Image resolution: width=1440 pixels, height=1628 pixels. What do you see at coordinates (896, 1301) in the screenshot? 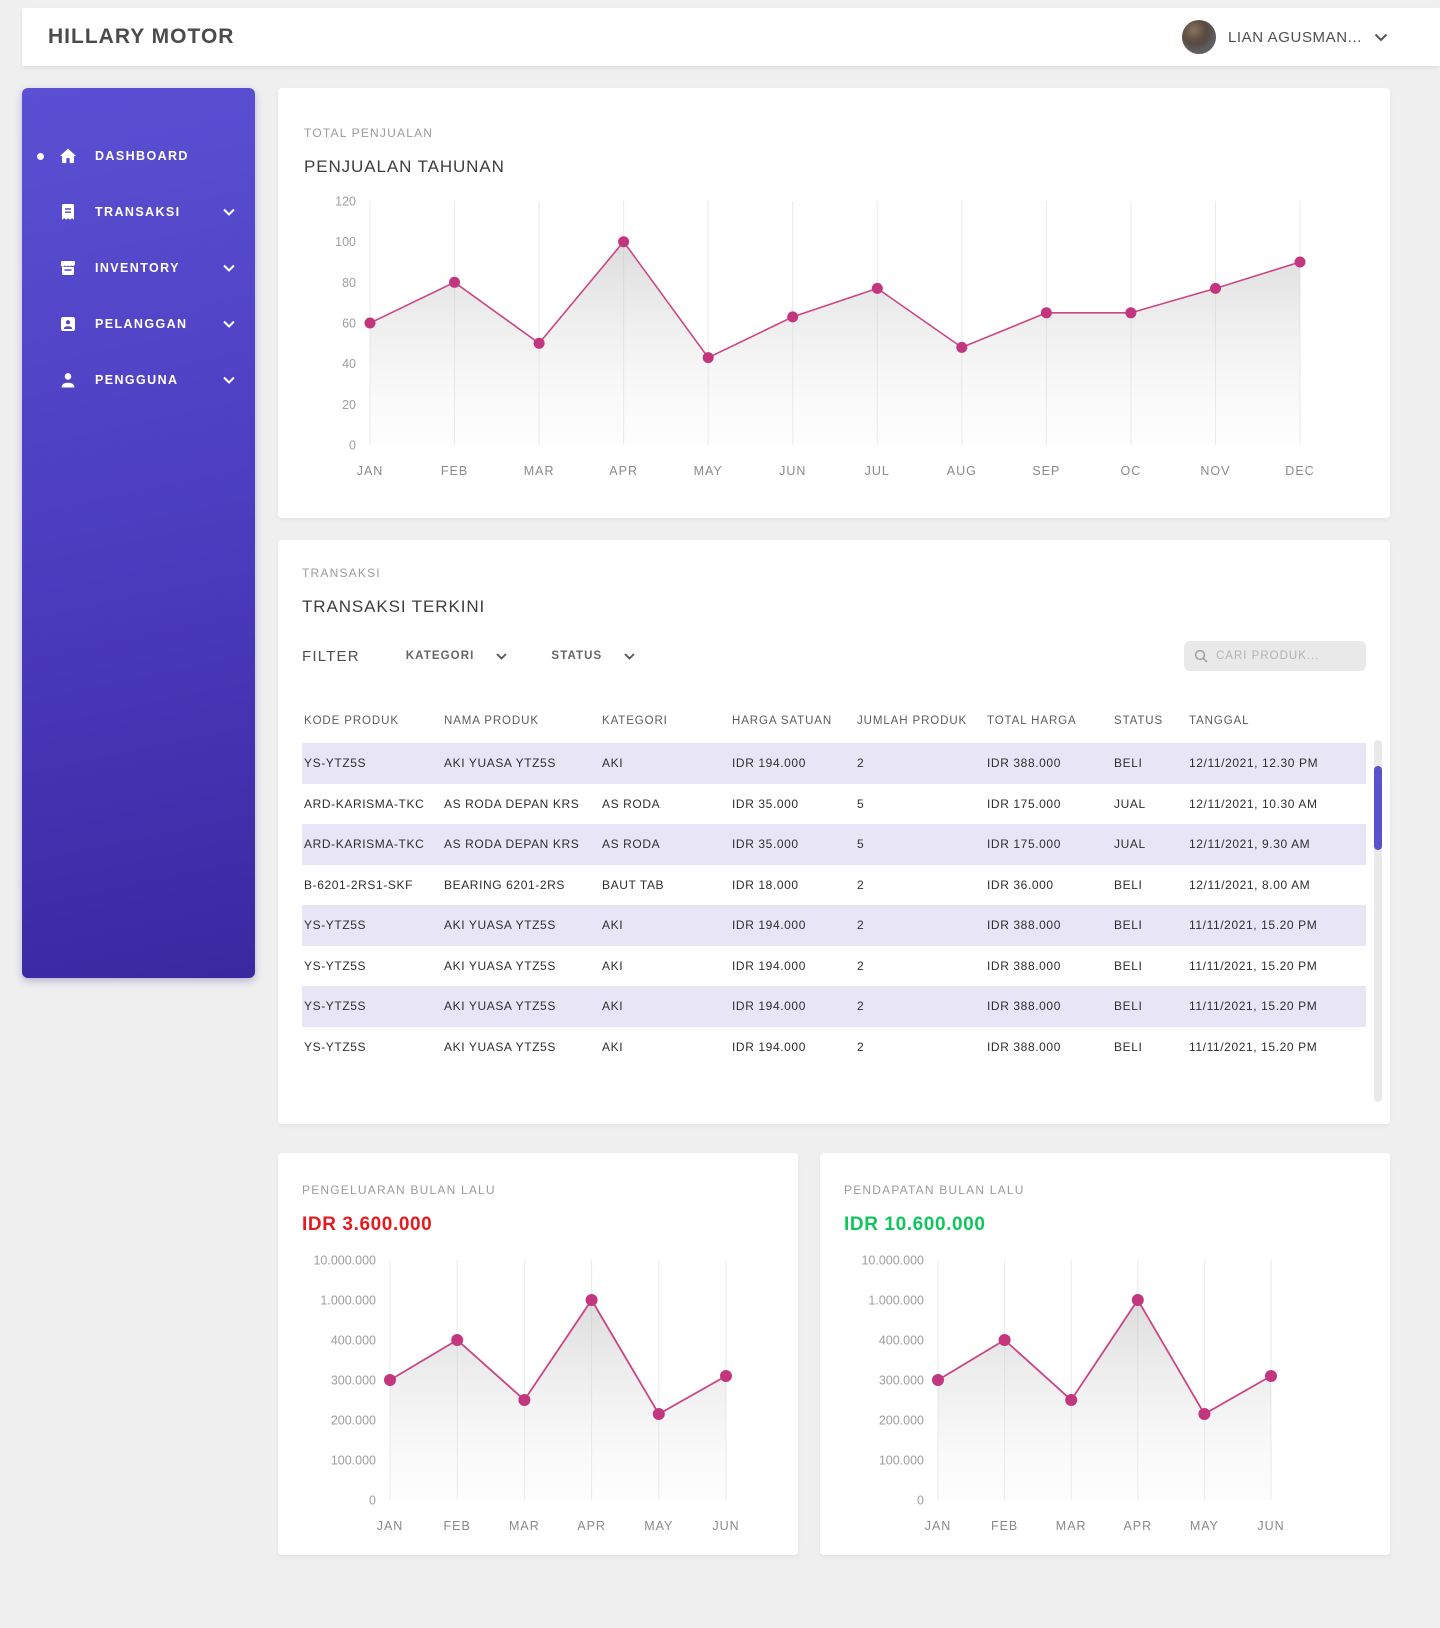
I see `y-axis-tick-label: 1.000.000` at bounding box center [896, 1301].